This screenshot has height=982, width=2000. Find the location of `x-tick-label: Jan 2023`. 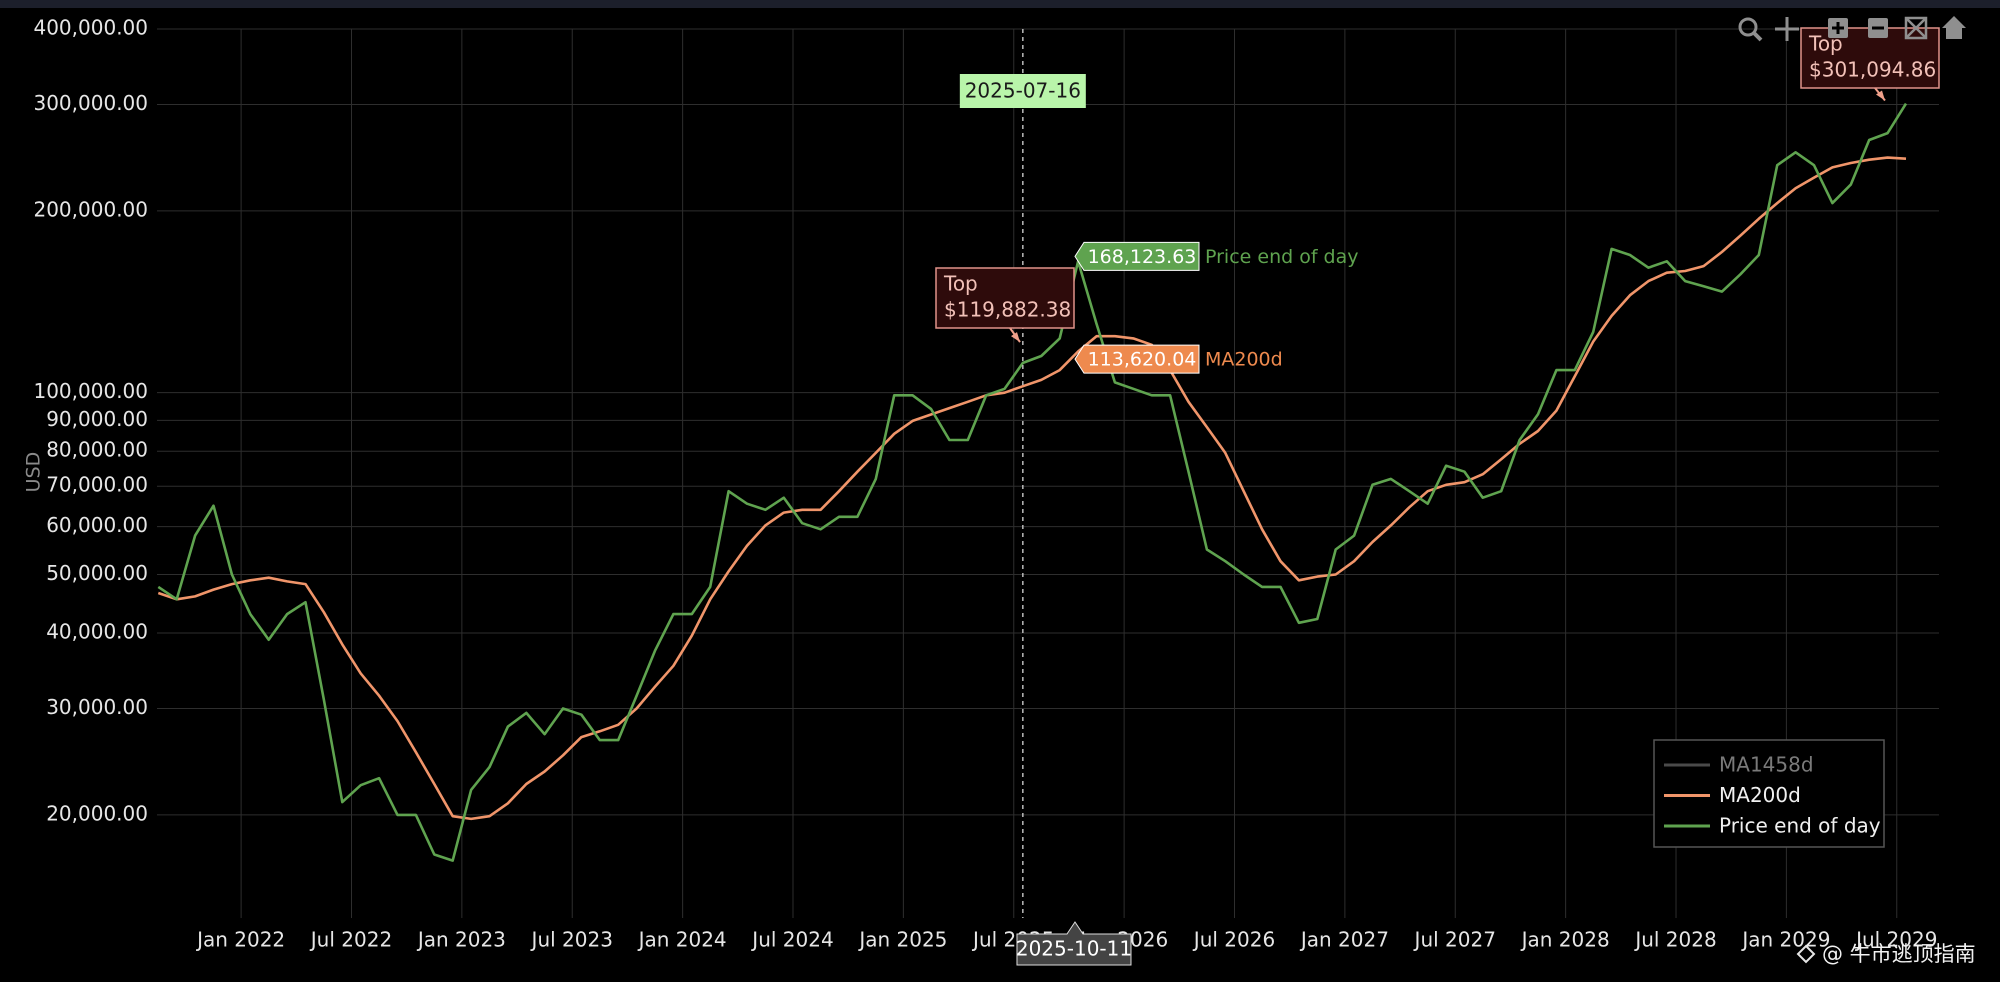

x-tick-label: Jan 2023 is located at coordinates (461, 940).